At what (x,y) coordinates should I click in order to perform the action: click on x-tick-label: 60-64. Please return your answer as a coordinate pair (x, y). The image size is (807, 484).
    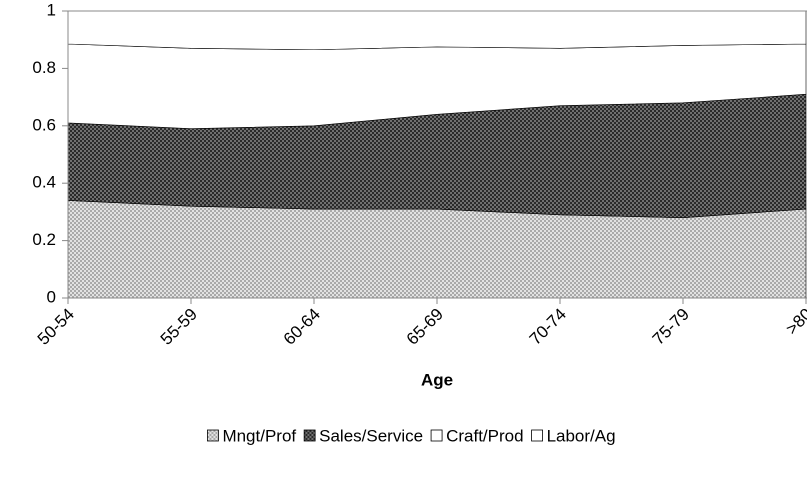
    Looking at the image, I should click on (302, 327).